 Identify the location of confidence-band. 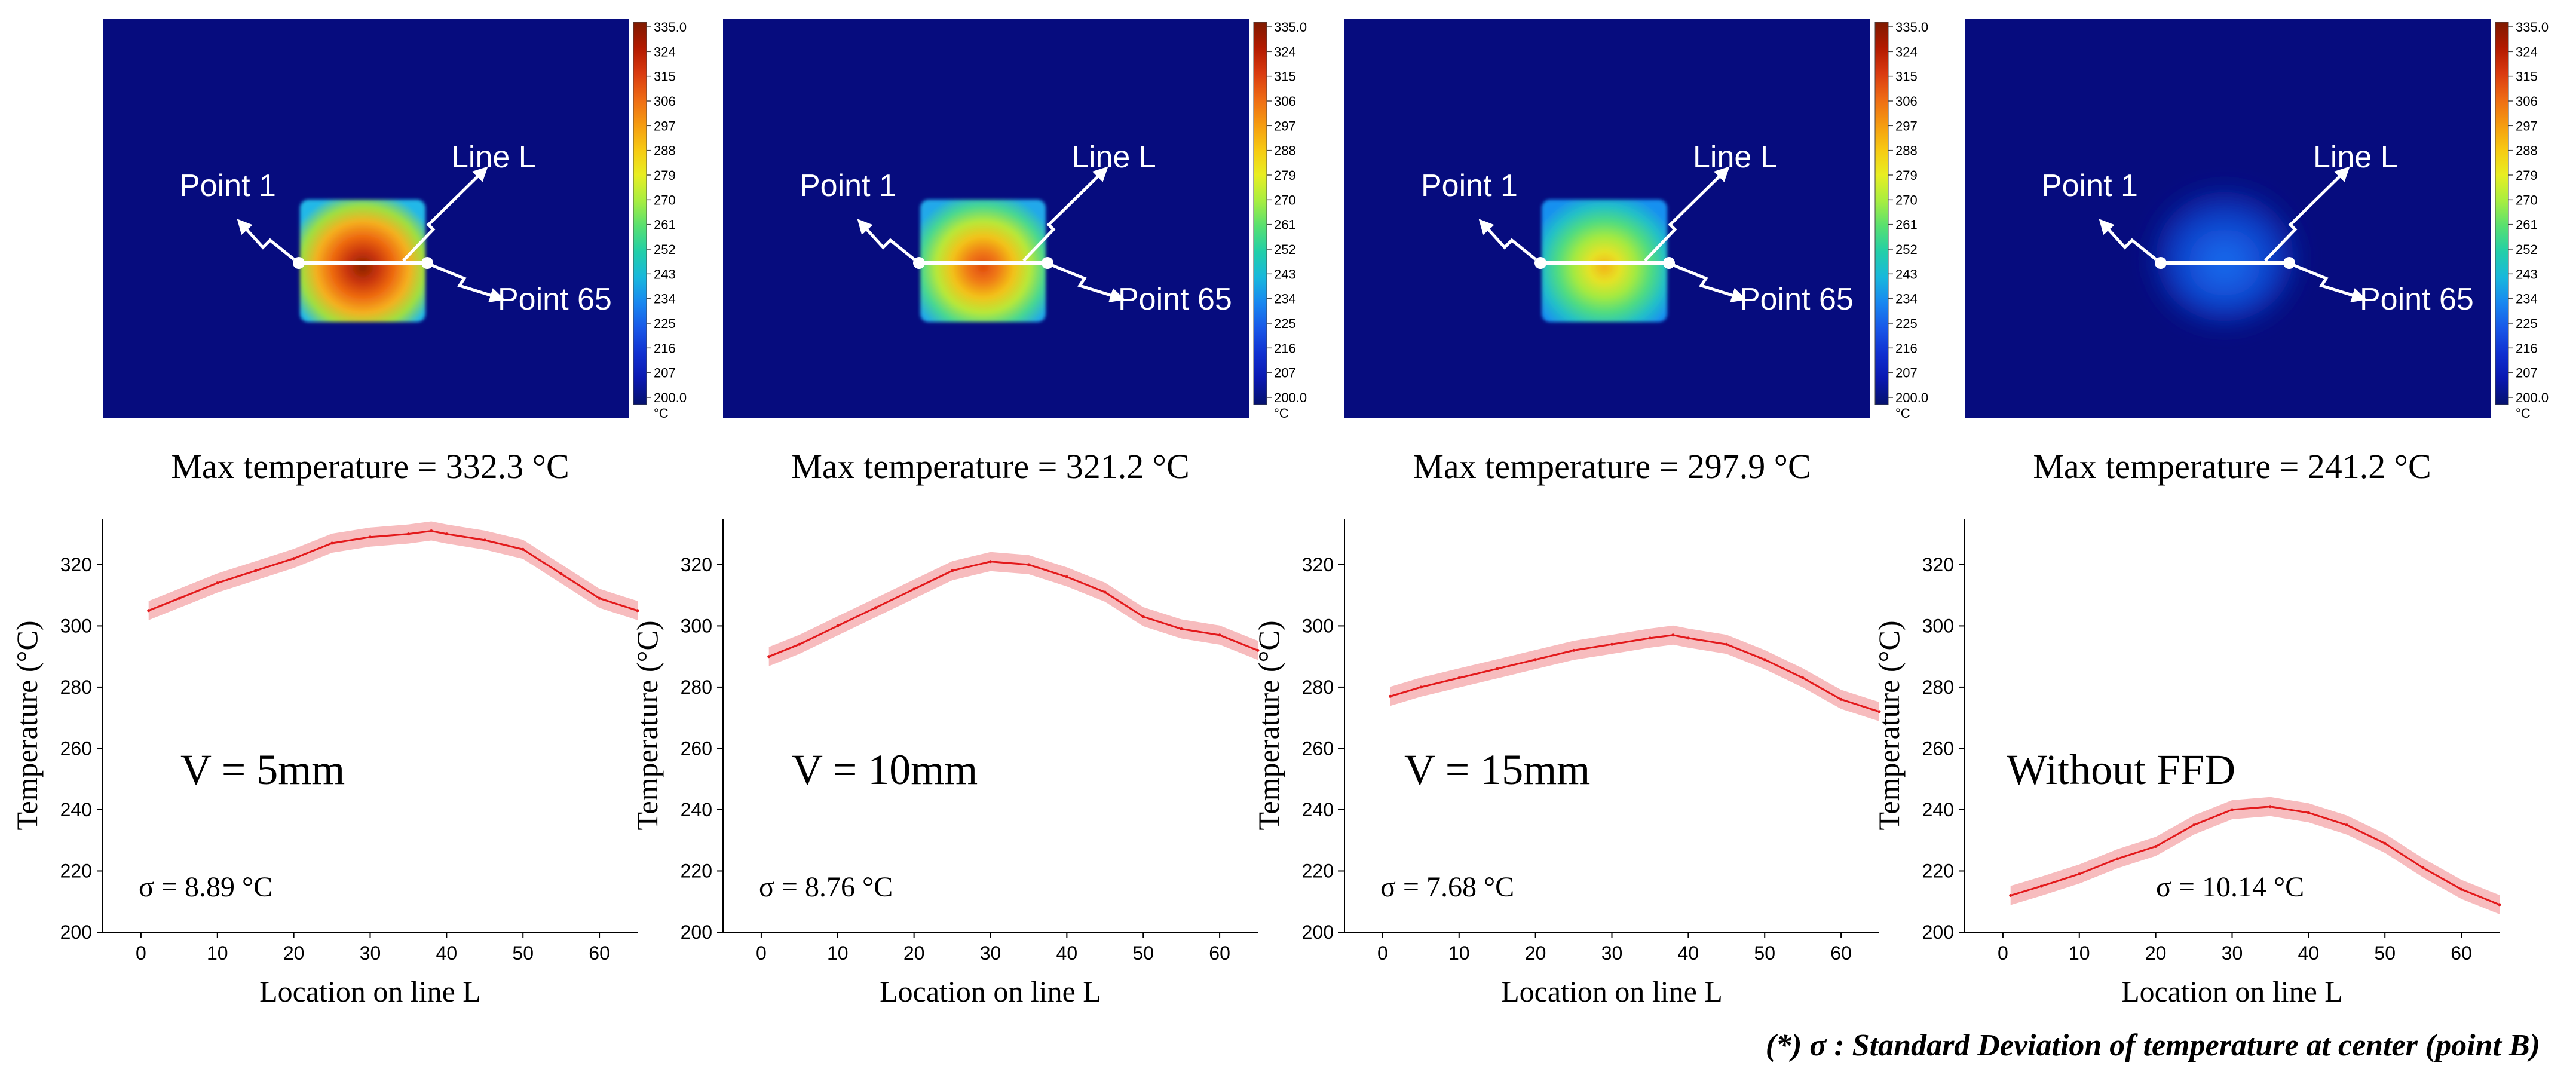
(1013, 609).